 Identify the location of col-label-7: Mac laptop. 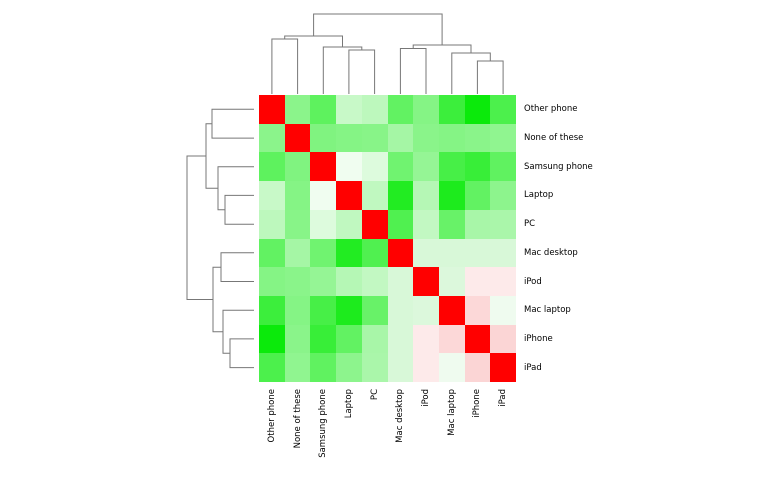
(451, 412).